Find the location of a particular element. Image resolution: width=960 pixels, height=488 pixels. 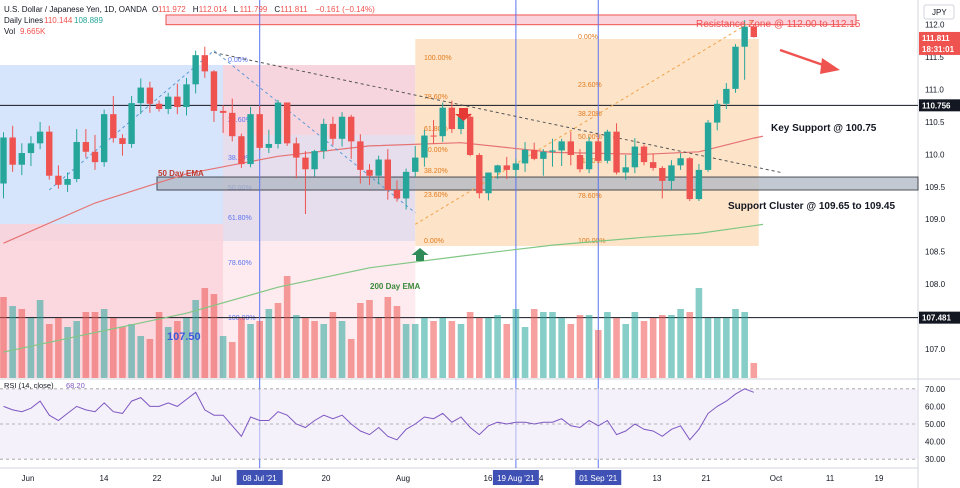

fib-right-label-1: 23.60% is located at coordinates (590, 85).